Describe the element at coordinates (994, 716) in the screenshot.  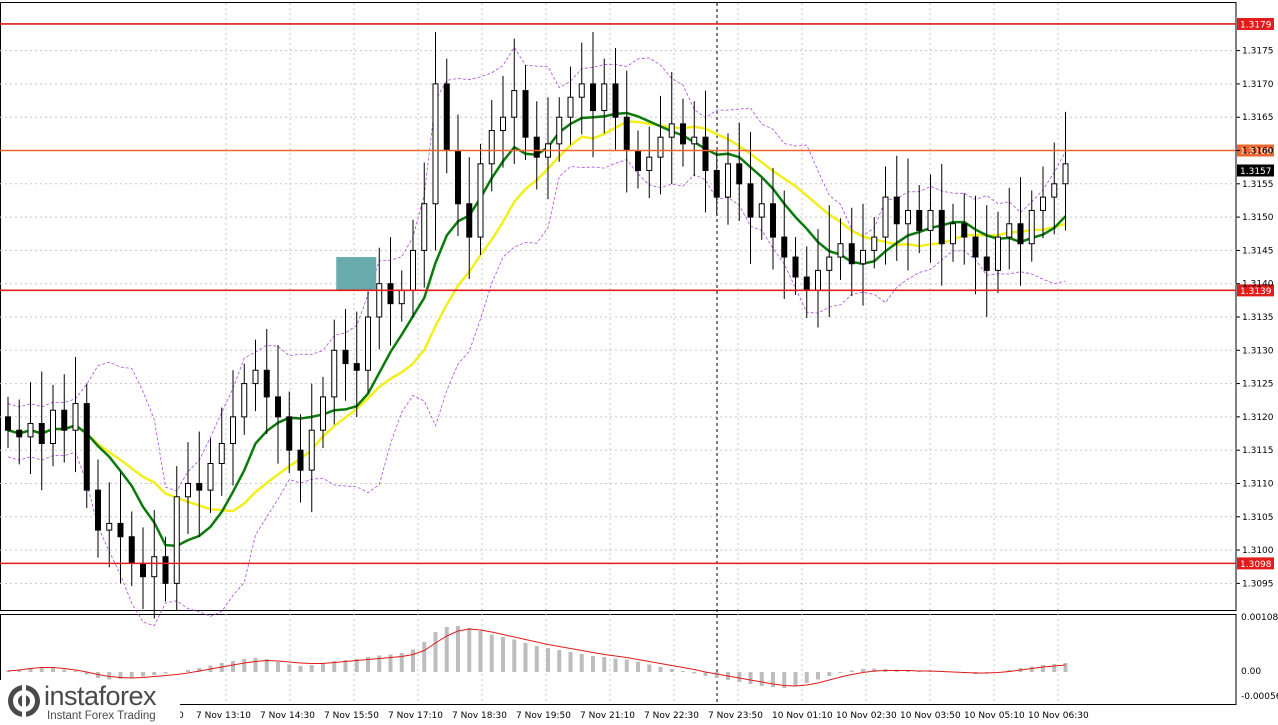
I see `time-tick-label: 10 Nov 05:10` at that location.